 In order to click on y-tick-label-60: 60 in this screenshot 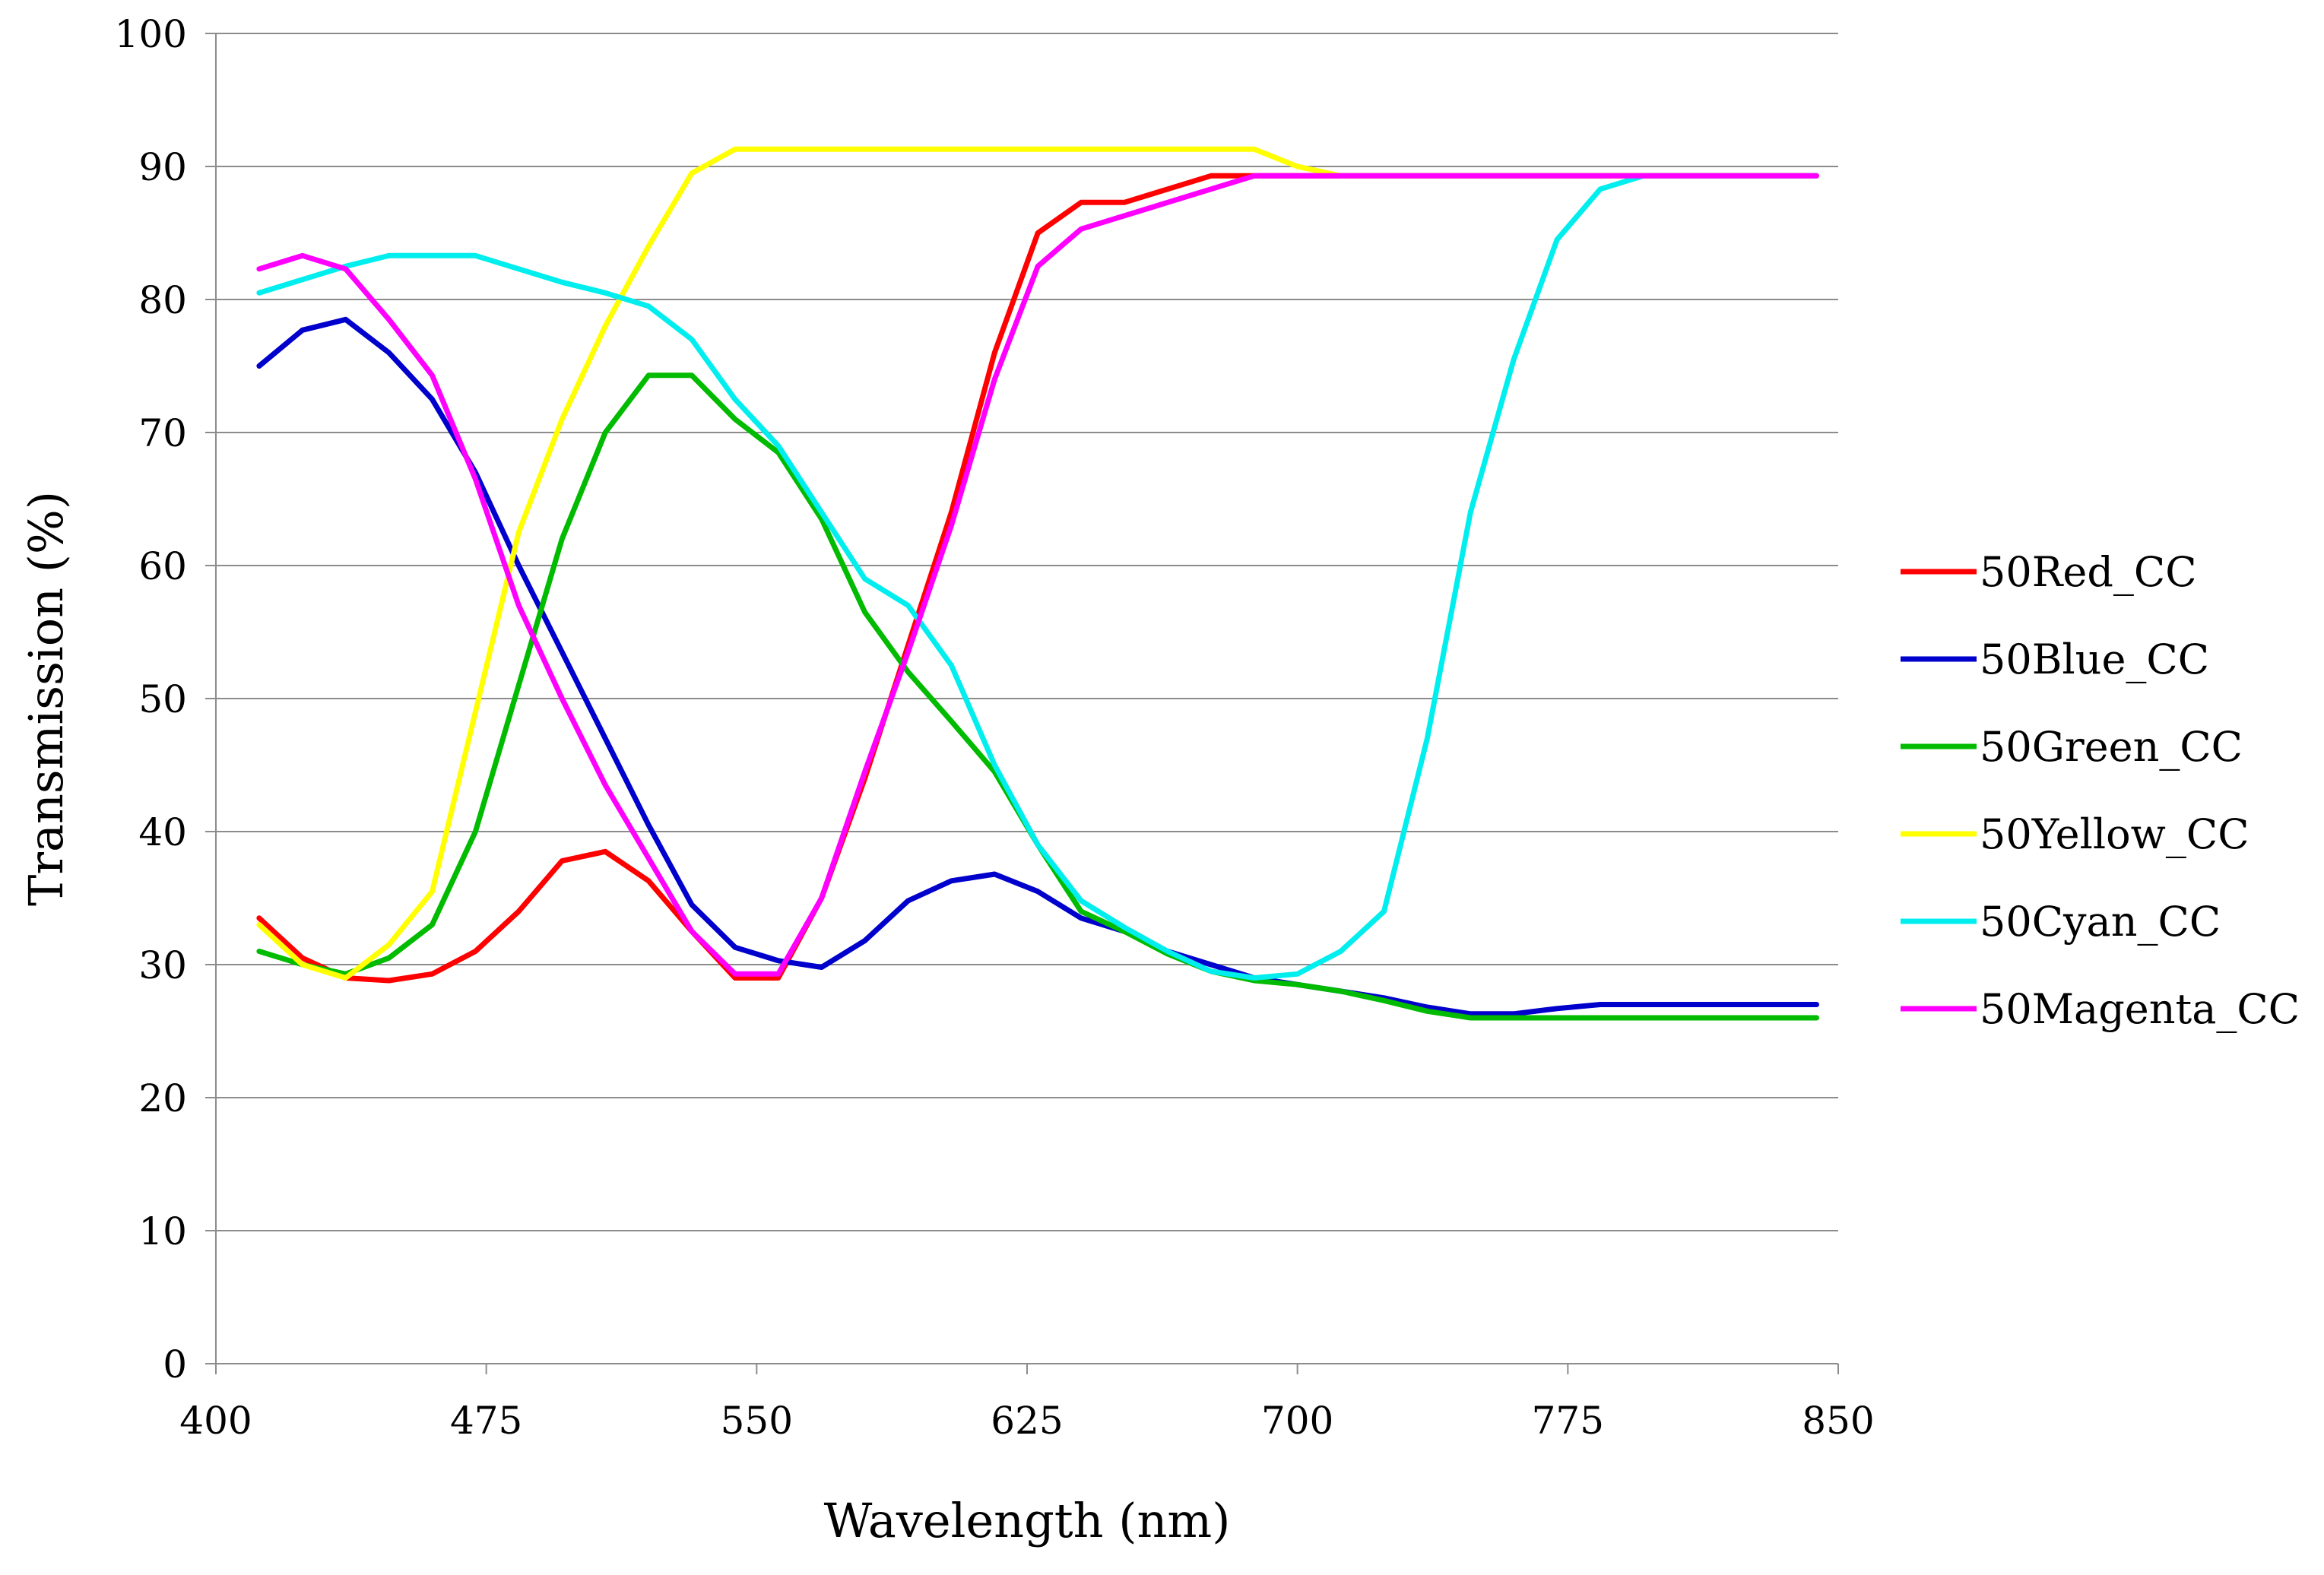, I will do `click(162, 566)`.